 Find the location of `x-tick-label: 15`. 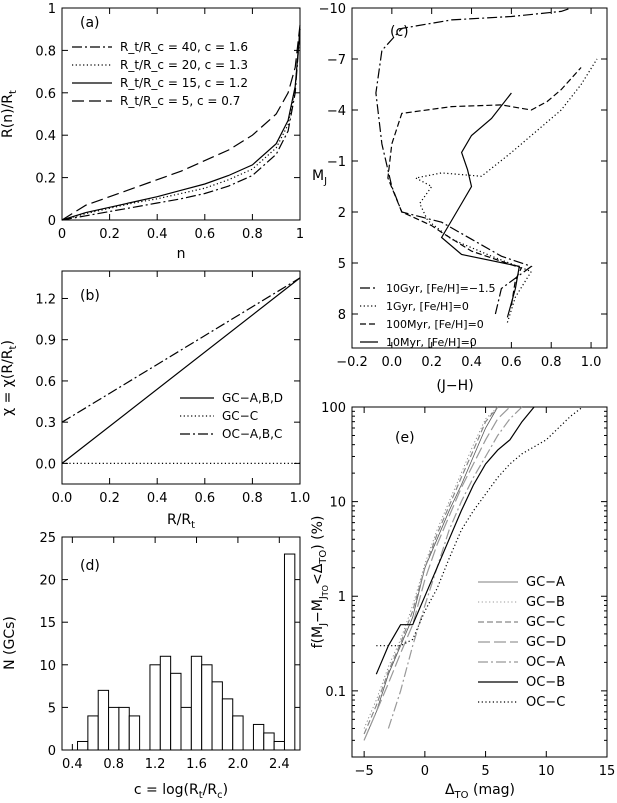

x-tick-label: 15 is located at coordinates (607, 771).